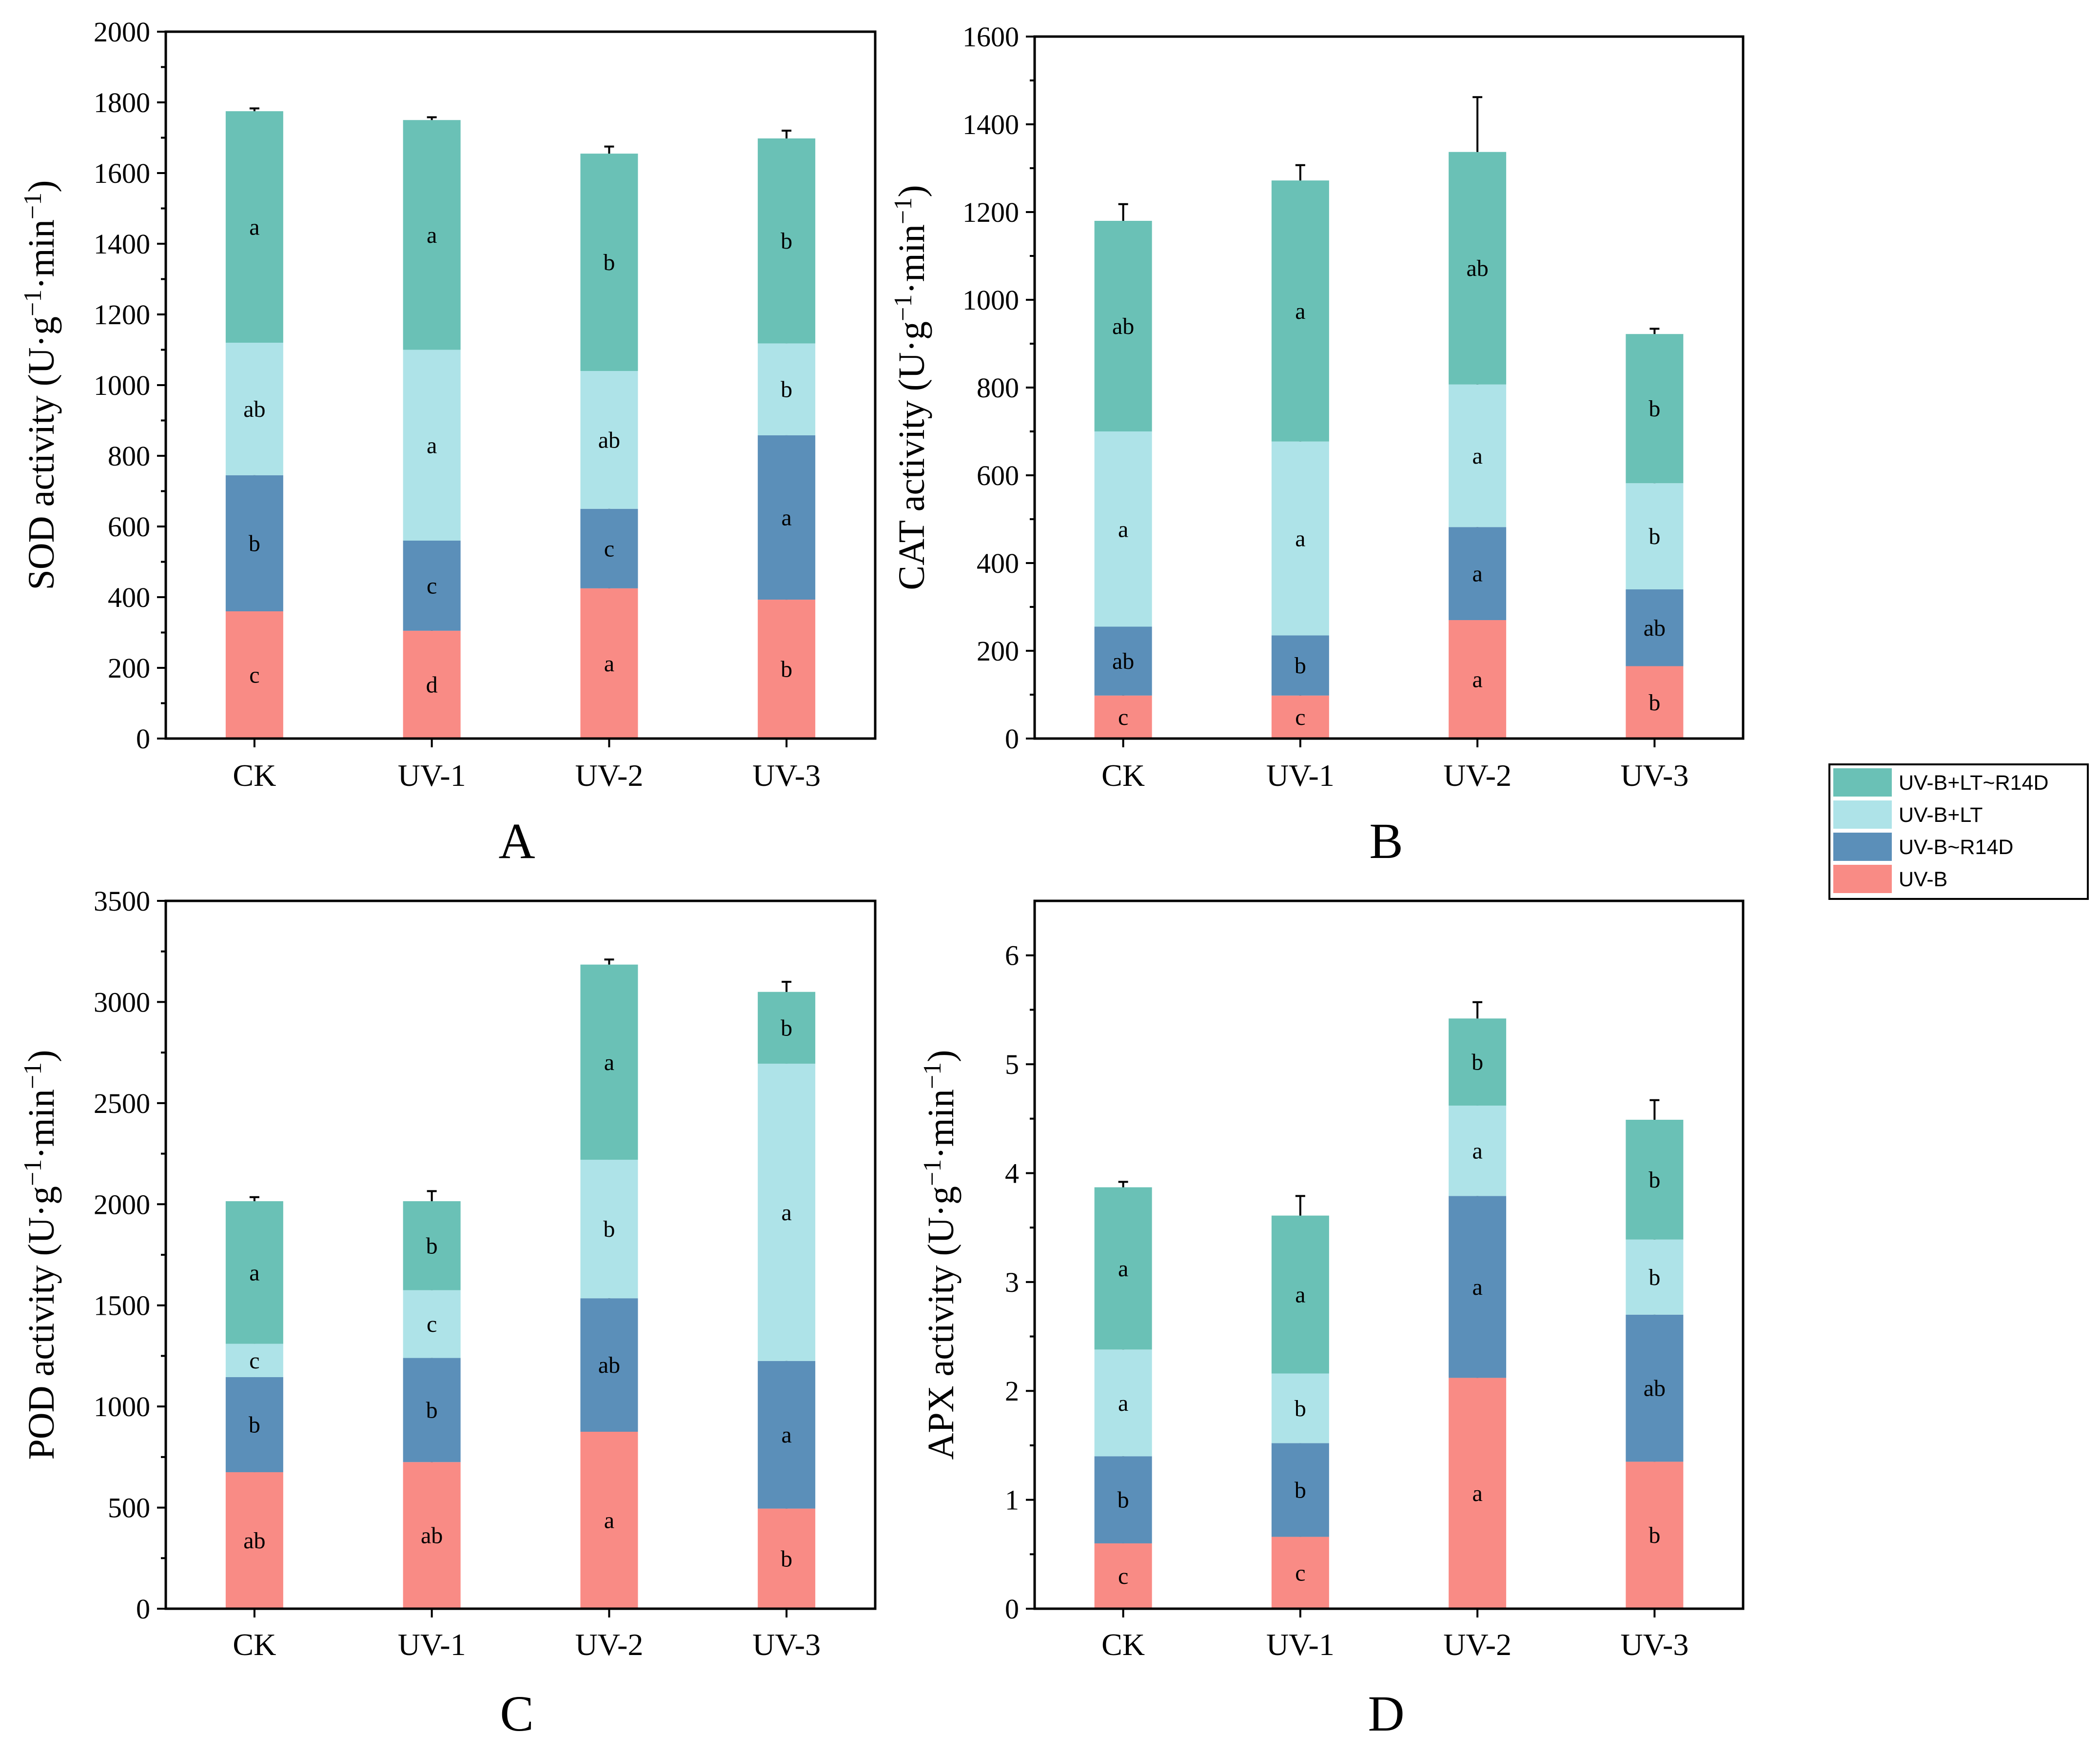  I want to click on y-tick-label: 3000, so click(122, 1002).